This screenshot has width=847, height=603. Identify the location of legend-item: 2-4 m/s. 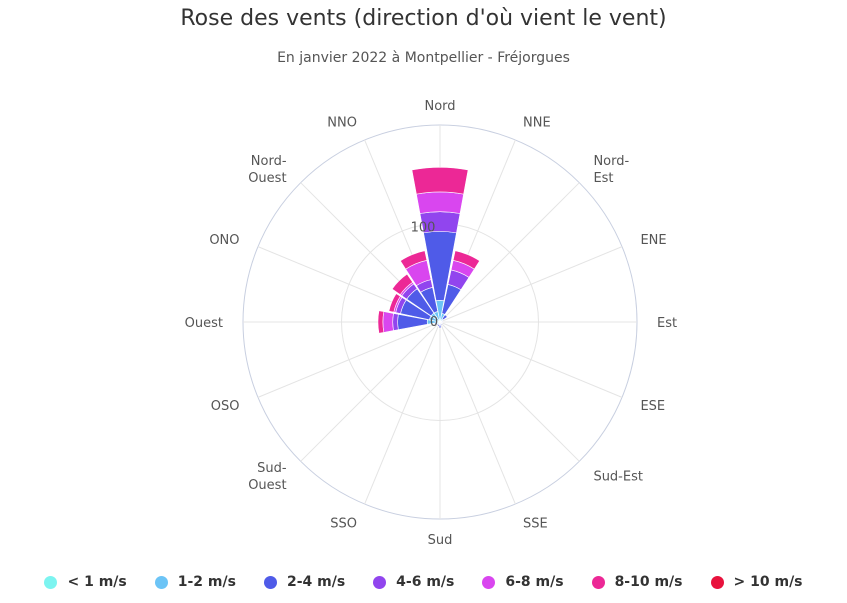
(304, 582).